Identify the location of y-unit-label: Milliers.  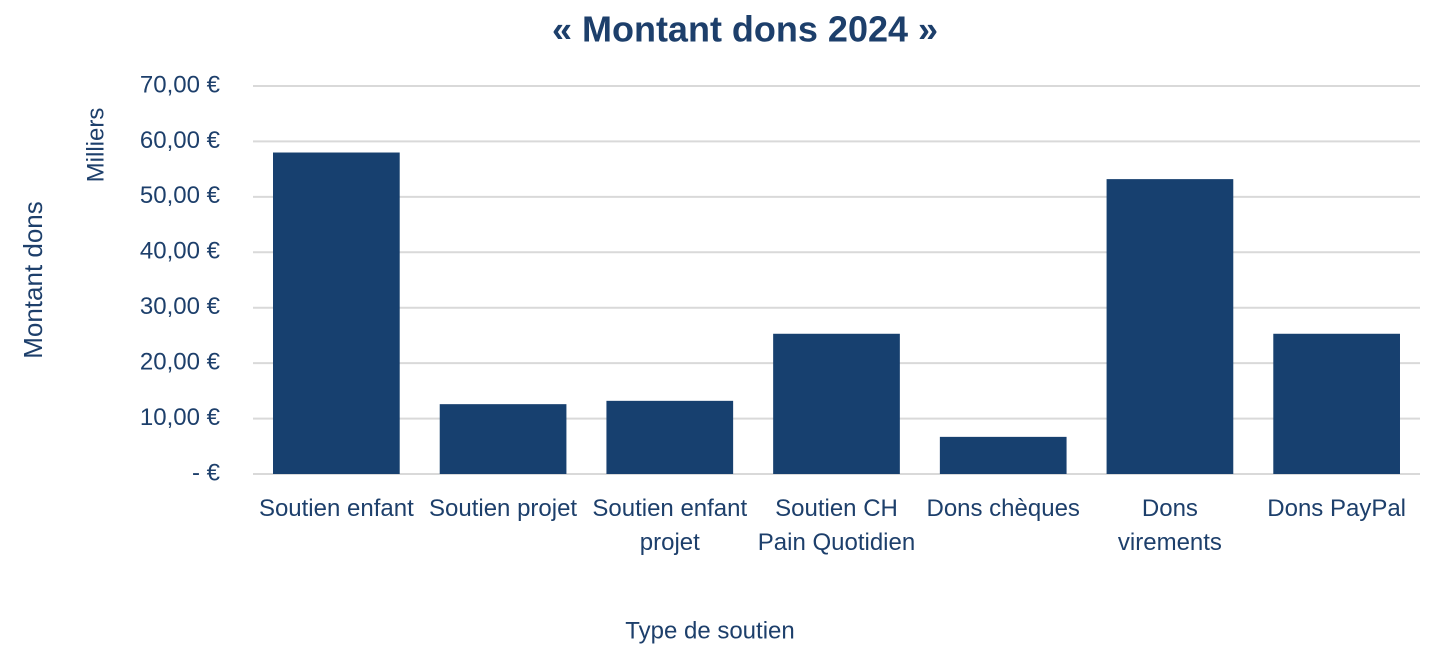
(95, 145).